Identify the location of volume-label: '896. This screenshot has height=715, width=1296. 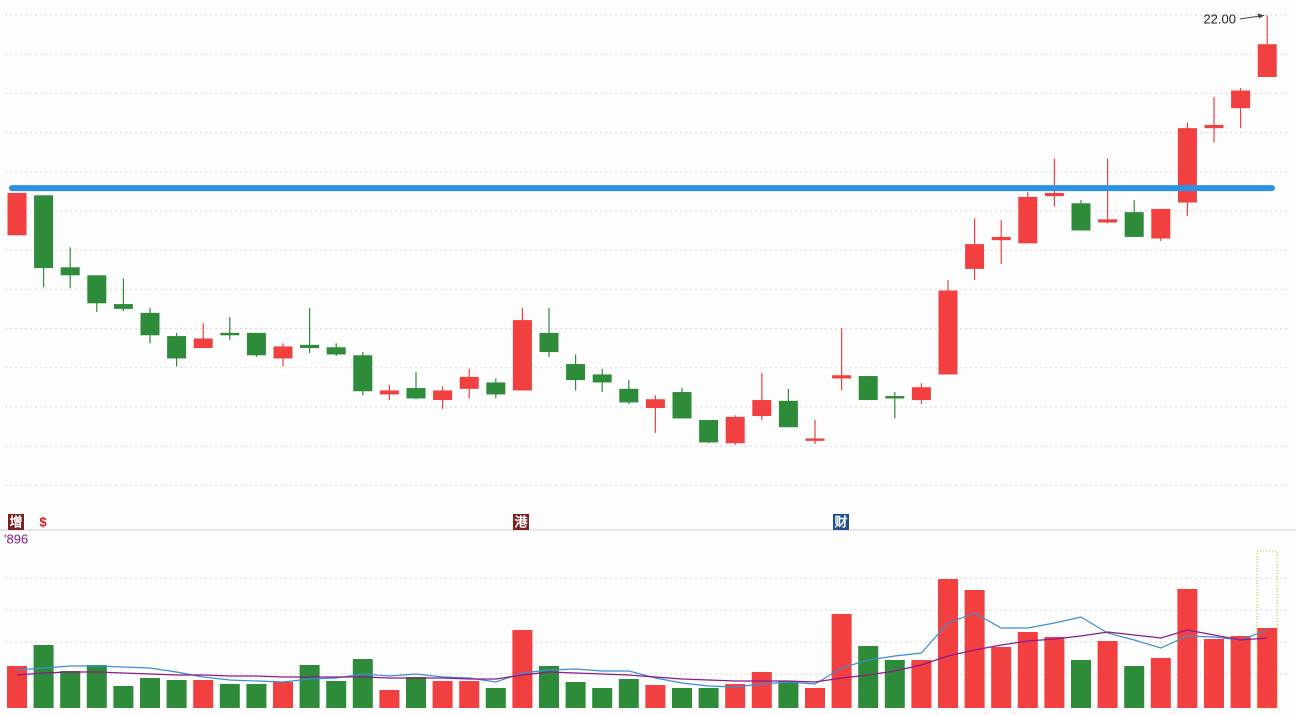
(16, 538).